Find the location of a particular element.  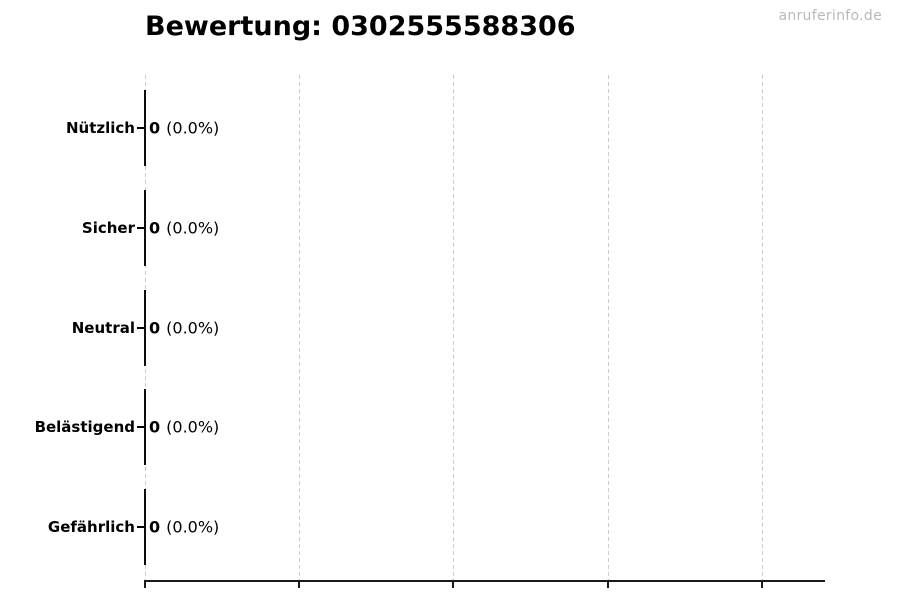

category-label: Nützlich is located at coordinates (100, 128).